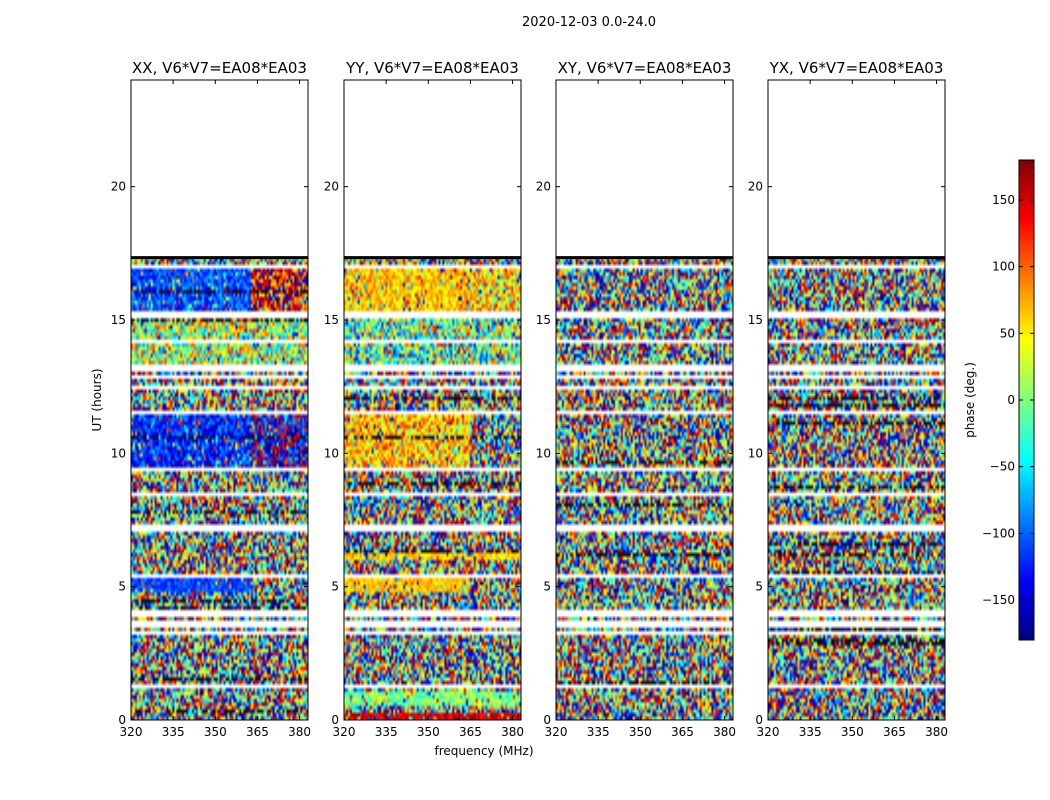 This screenshot has width=1050, height=800. I want to click on colorbar-tick-label: 100, so click(1003, 267).